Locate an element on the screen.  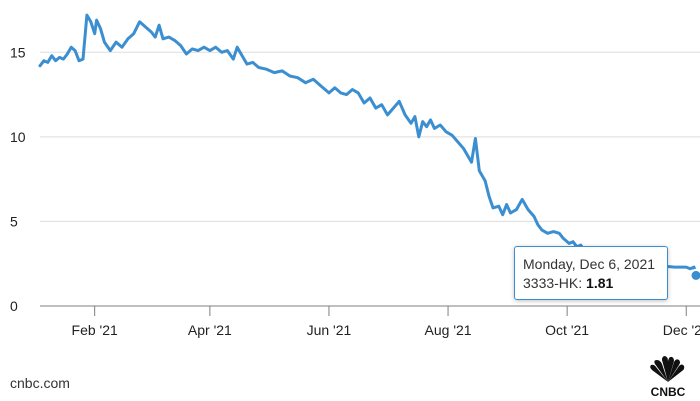
tooltip-value-row: 3333-HK: 1.81 is located at coordinates (591, 283).